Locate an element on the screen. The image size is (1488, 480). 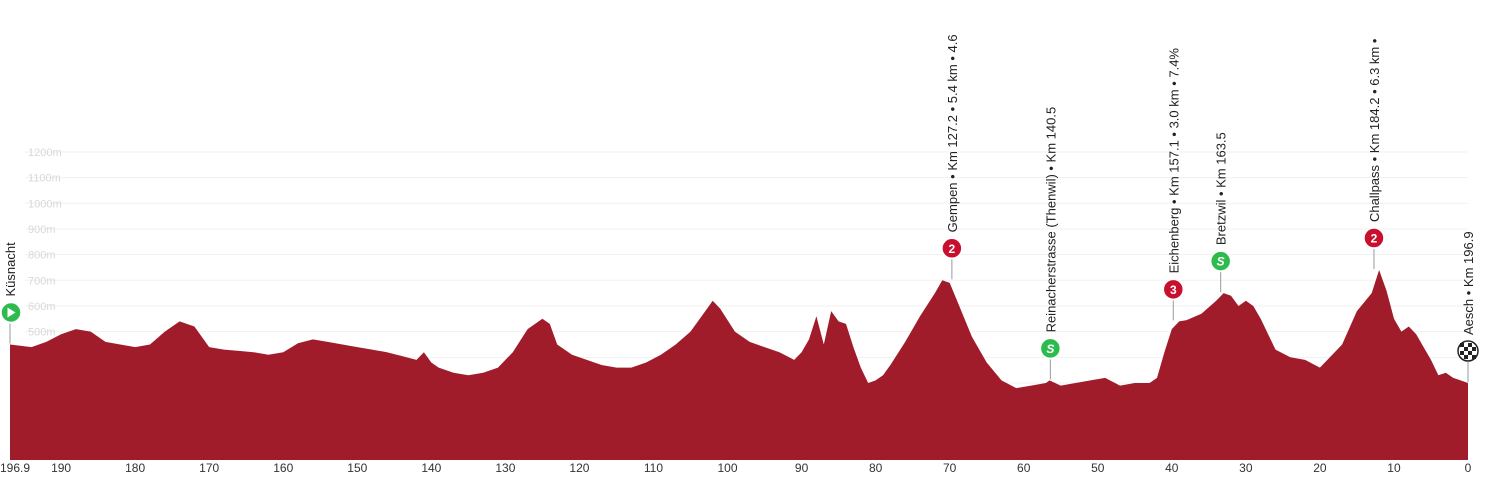
x-tick-label: 30 is located at coordinates (1246, 468).